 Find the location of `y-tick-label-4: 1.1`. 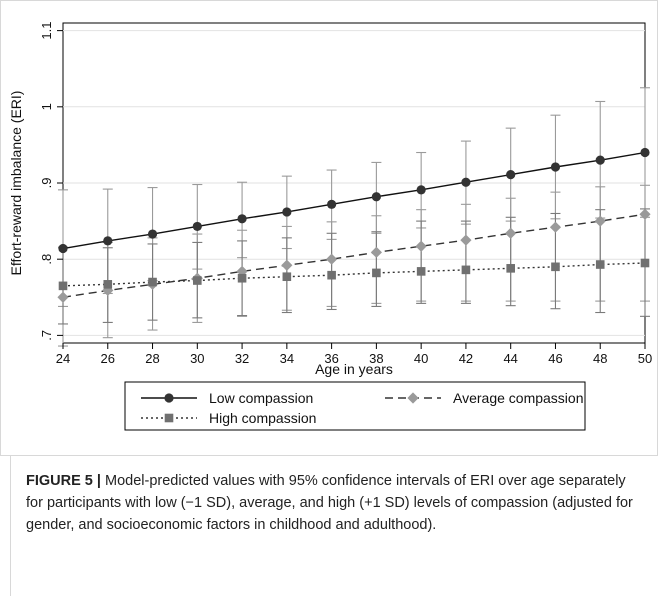

y-tick-label-4: 1.1 is located at coordinates (46, 31).